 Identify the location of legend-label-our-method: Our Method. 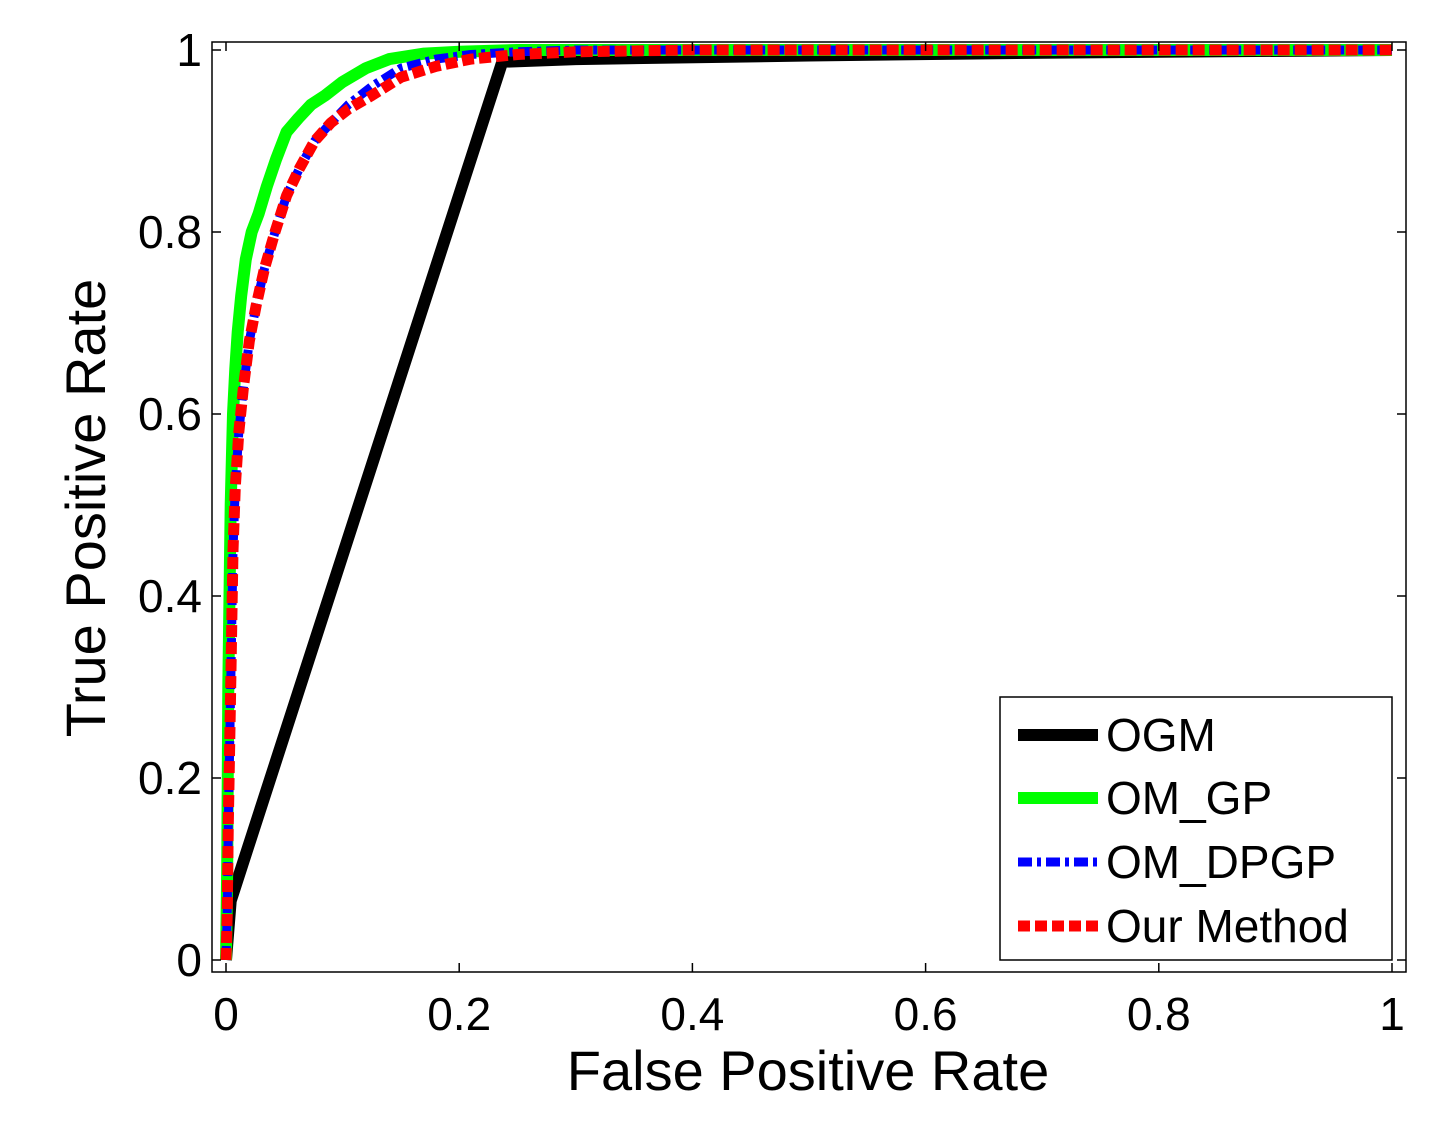
(1227, 926).